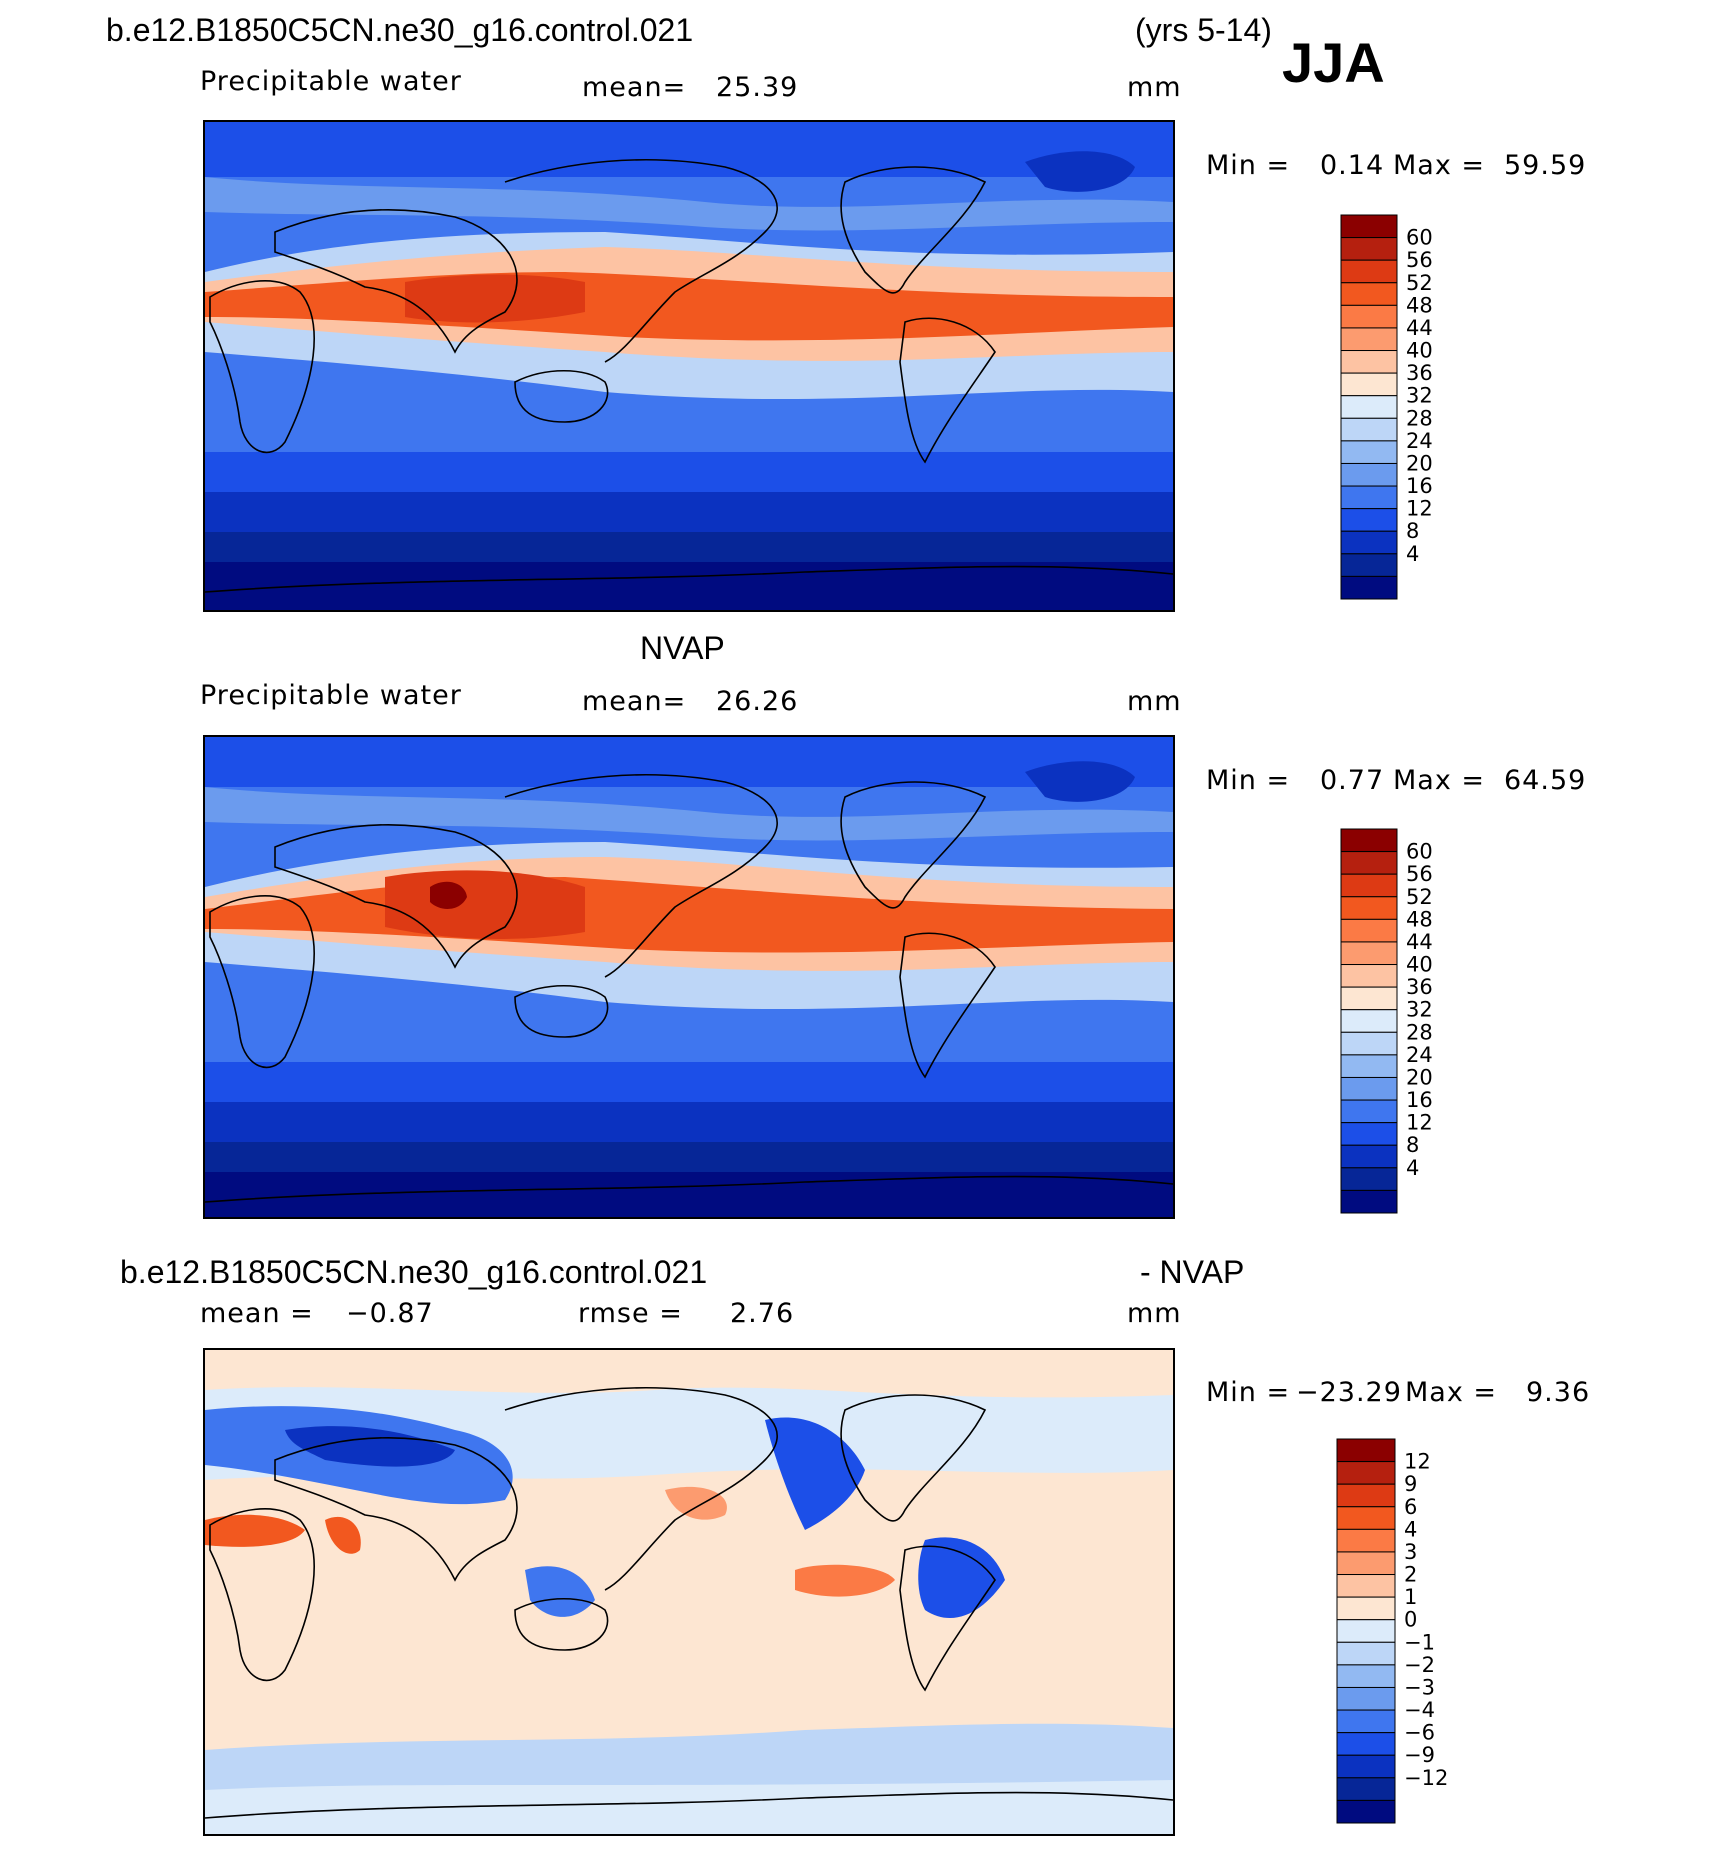 The width and height of the screenshot is (1710, 1858). I want to click on panel3-max-value: 9.36, so click(1558, 1392).